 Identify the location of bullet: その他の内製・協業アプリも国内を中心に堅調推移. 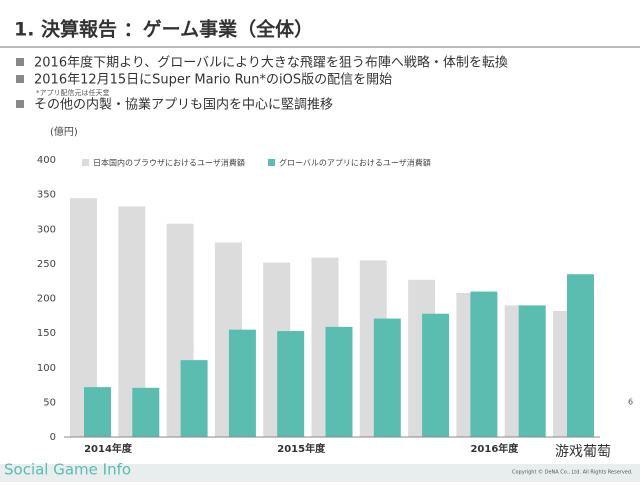
(183, 105).